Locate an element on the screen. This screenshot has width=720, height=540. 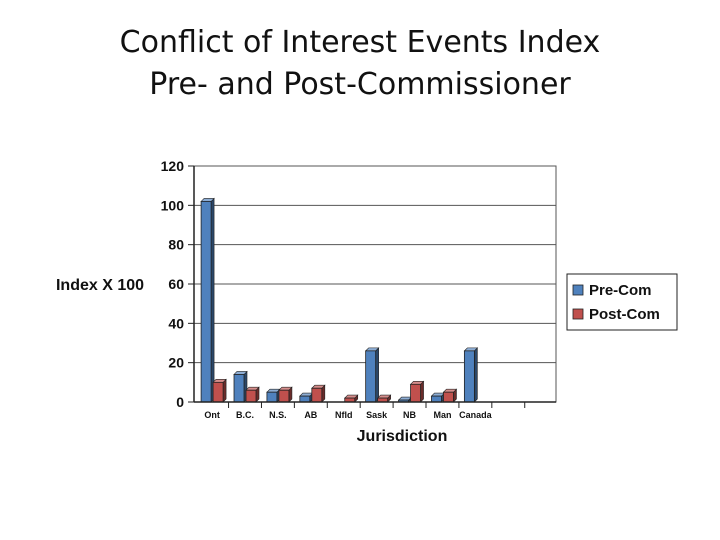
y-tick-label: 100 is located at coordinates (173, 205).